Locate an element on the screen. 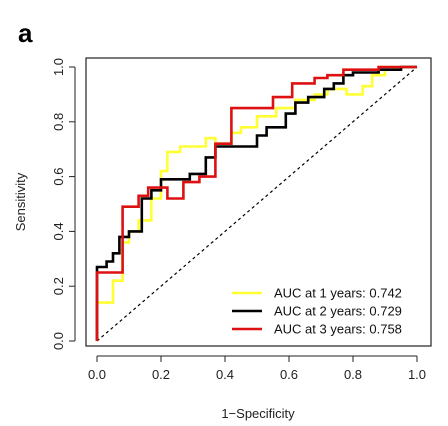 The image size is (448, 426). y-tick-label: 0.2 is located at coordinates (58, 286).